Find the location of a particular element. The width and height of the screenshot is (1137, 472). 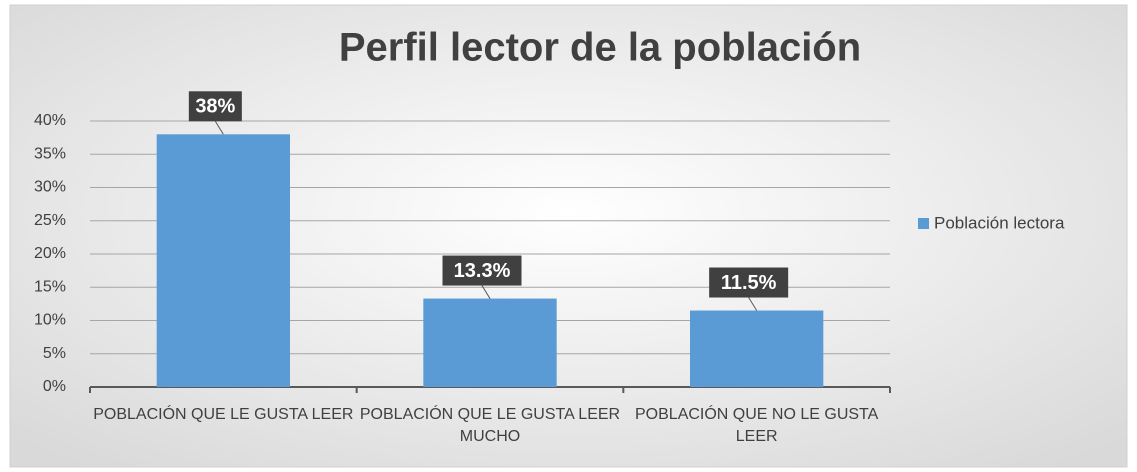

y-tick-label: 20% is located at coordinates (50, 253).